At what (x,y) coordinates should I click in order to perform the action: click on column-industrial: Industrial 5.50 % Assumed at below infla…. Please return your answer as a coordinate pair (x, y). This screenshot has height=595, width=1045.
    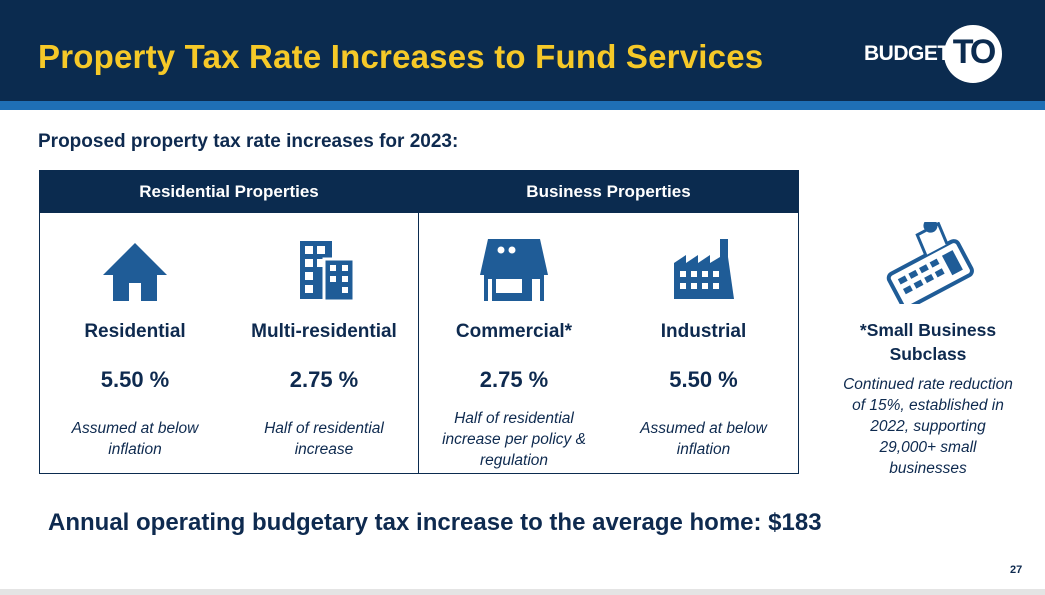
    Looking at the image, I should click on (703, 343).